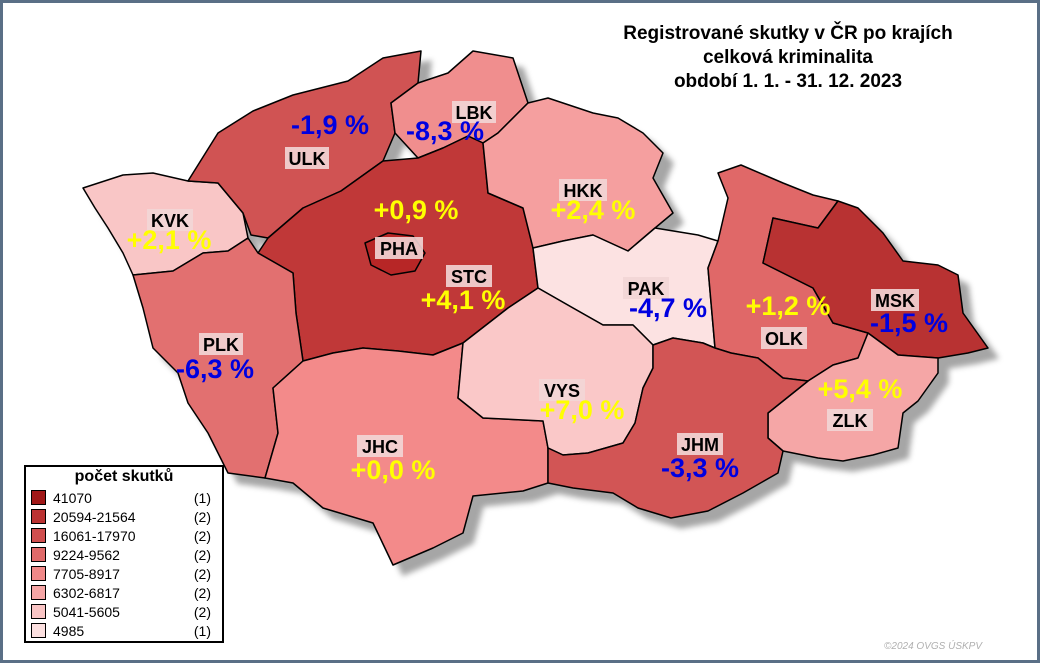  What do you see at coordinates (668, 308) in the screenshot?
I see `change-PAK: -4,7 %` at bounding box center [668, 308].